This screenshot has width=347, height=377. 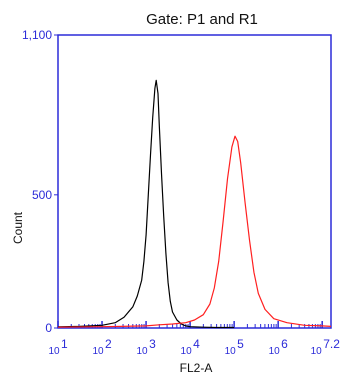 I want to click on y-axis-label: Count, so click(x=18, y=227).